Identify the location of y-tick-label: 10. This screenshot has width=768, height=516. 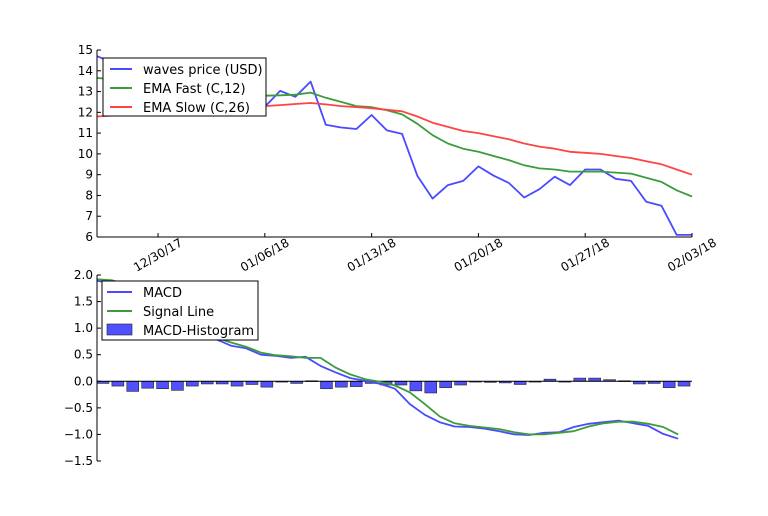
(85, 154).